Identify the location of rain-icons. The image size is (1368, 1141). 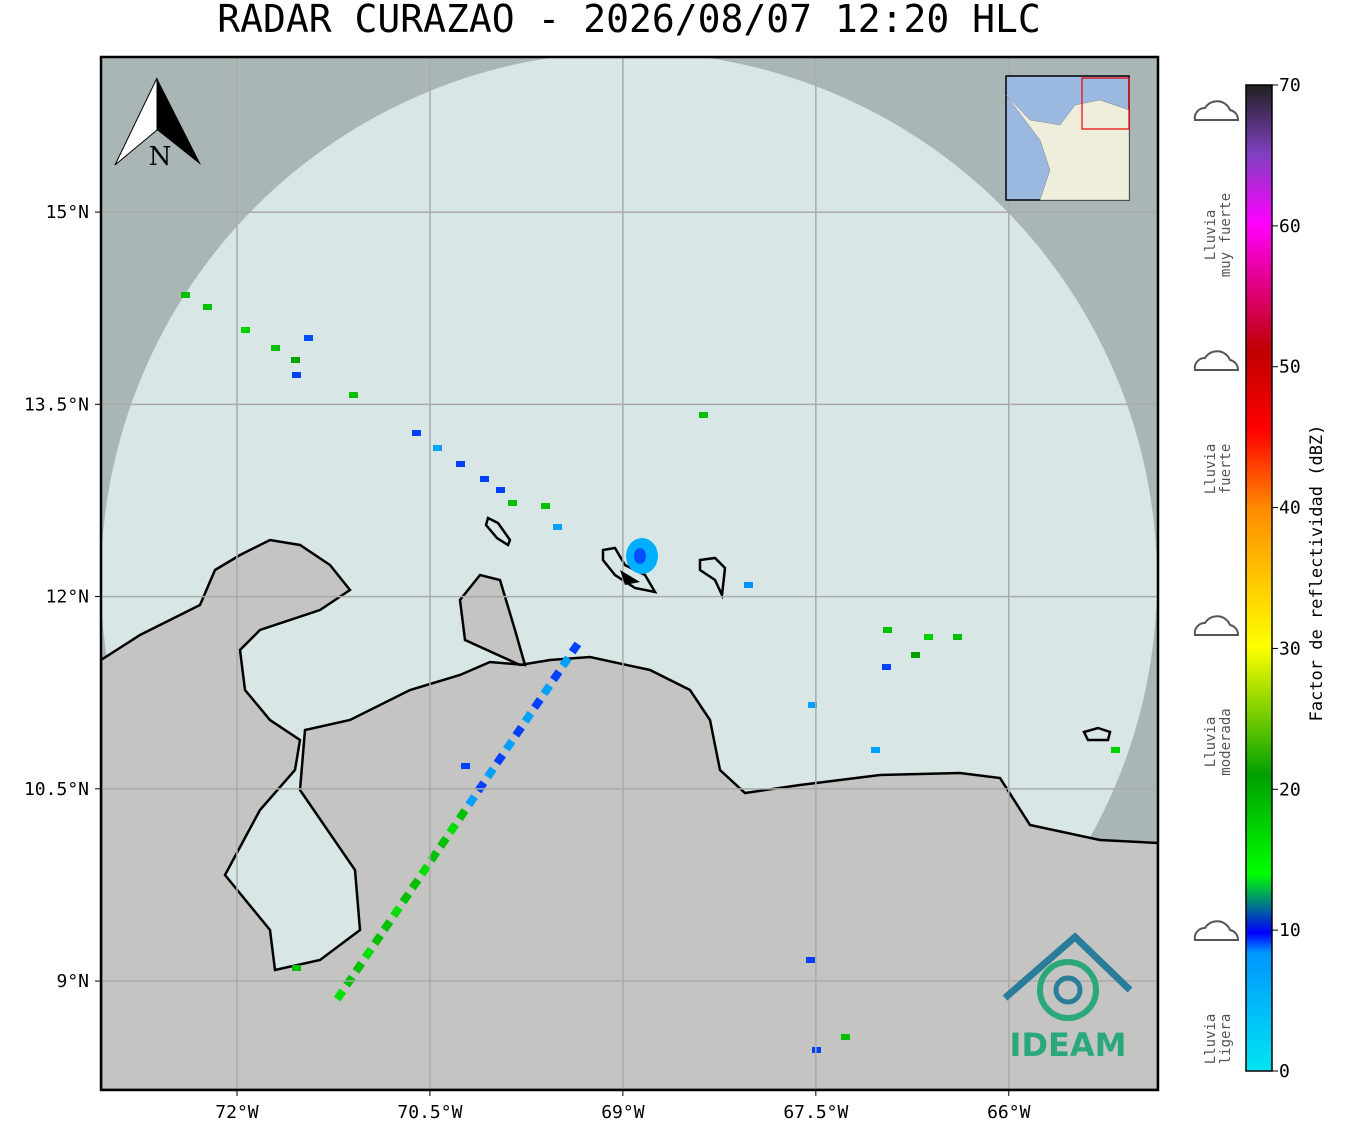
(1216, 520).